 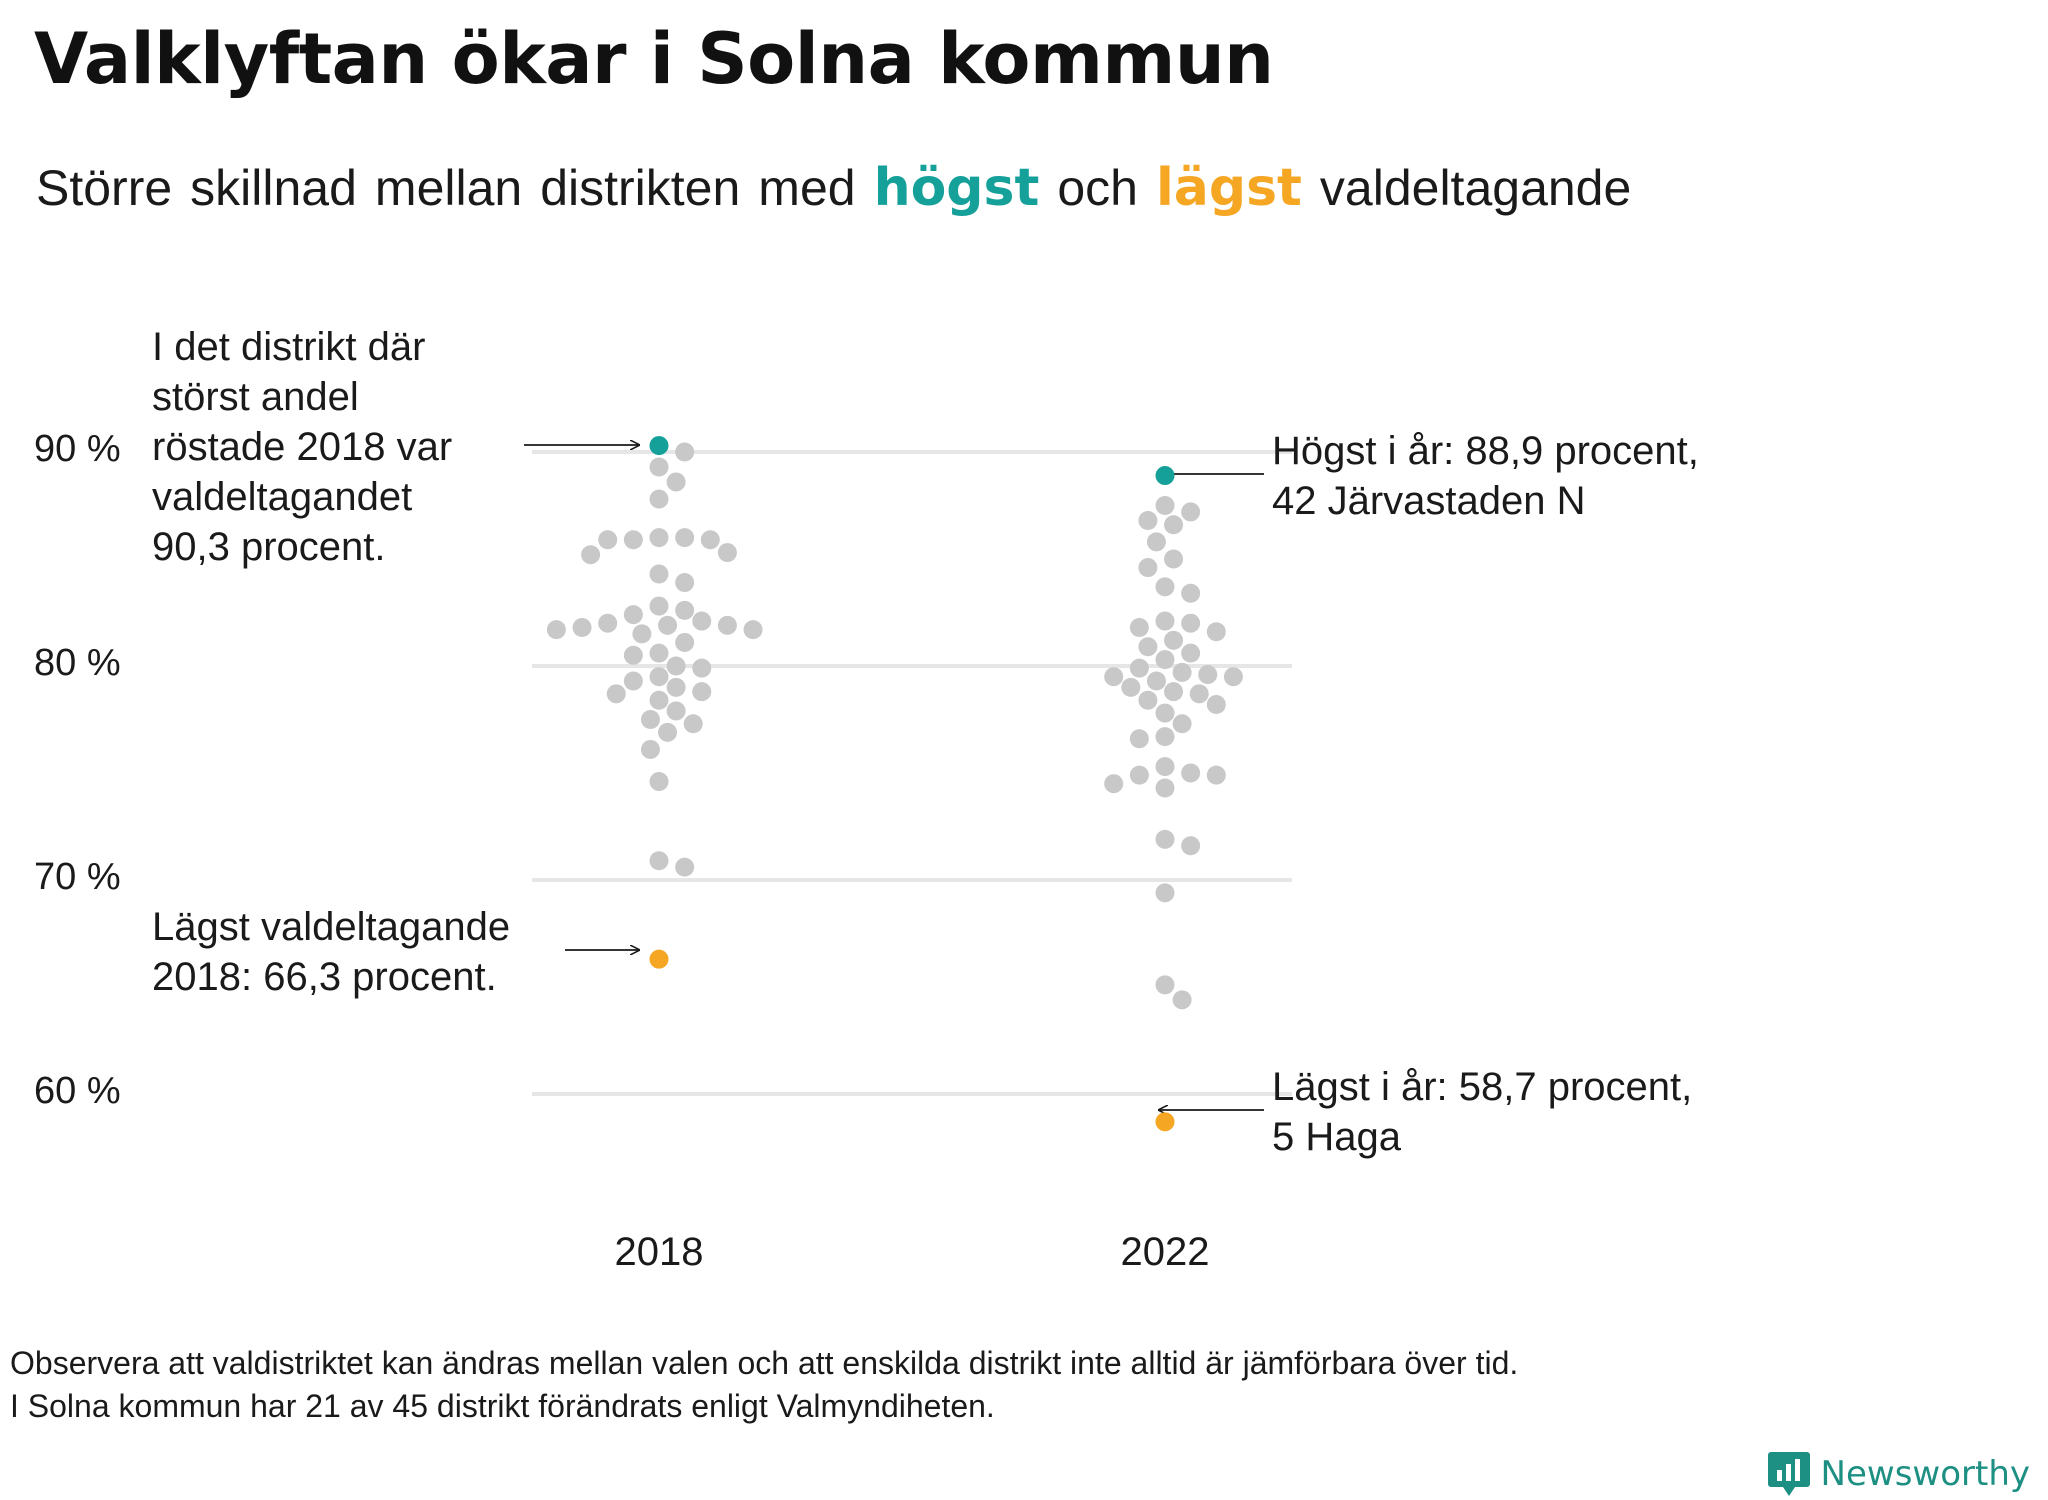 What do you see at coordinates (1336, 1137) in the screenshot?
I see `annotation-line: 5 Haga` at bounding box center [1336, 1137].